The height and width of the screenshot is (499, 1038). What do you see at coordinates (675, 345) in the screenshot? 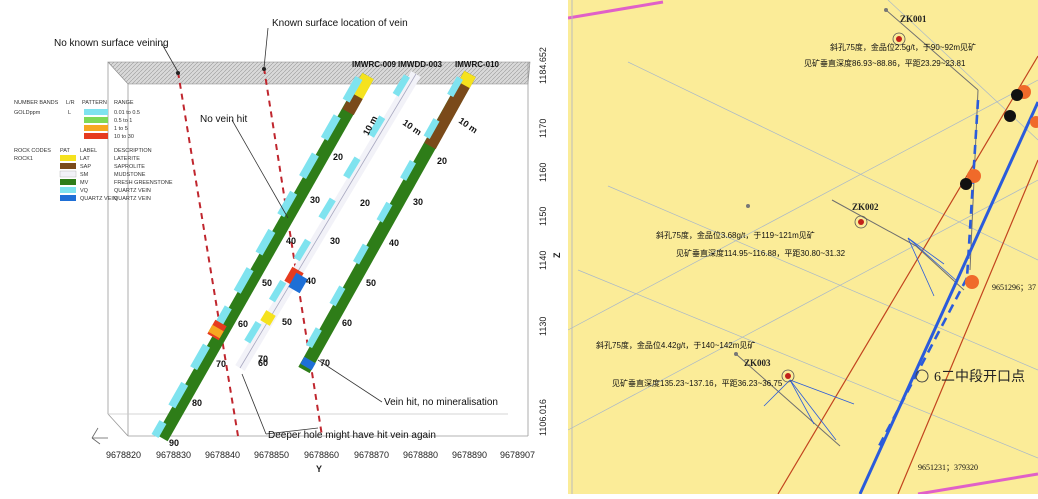
I see `note-zk003-line1: 斜孔75度，金品位4.42g/t，于140~142m见矿` at bounding box center [675, 345].